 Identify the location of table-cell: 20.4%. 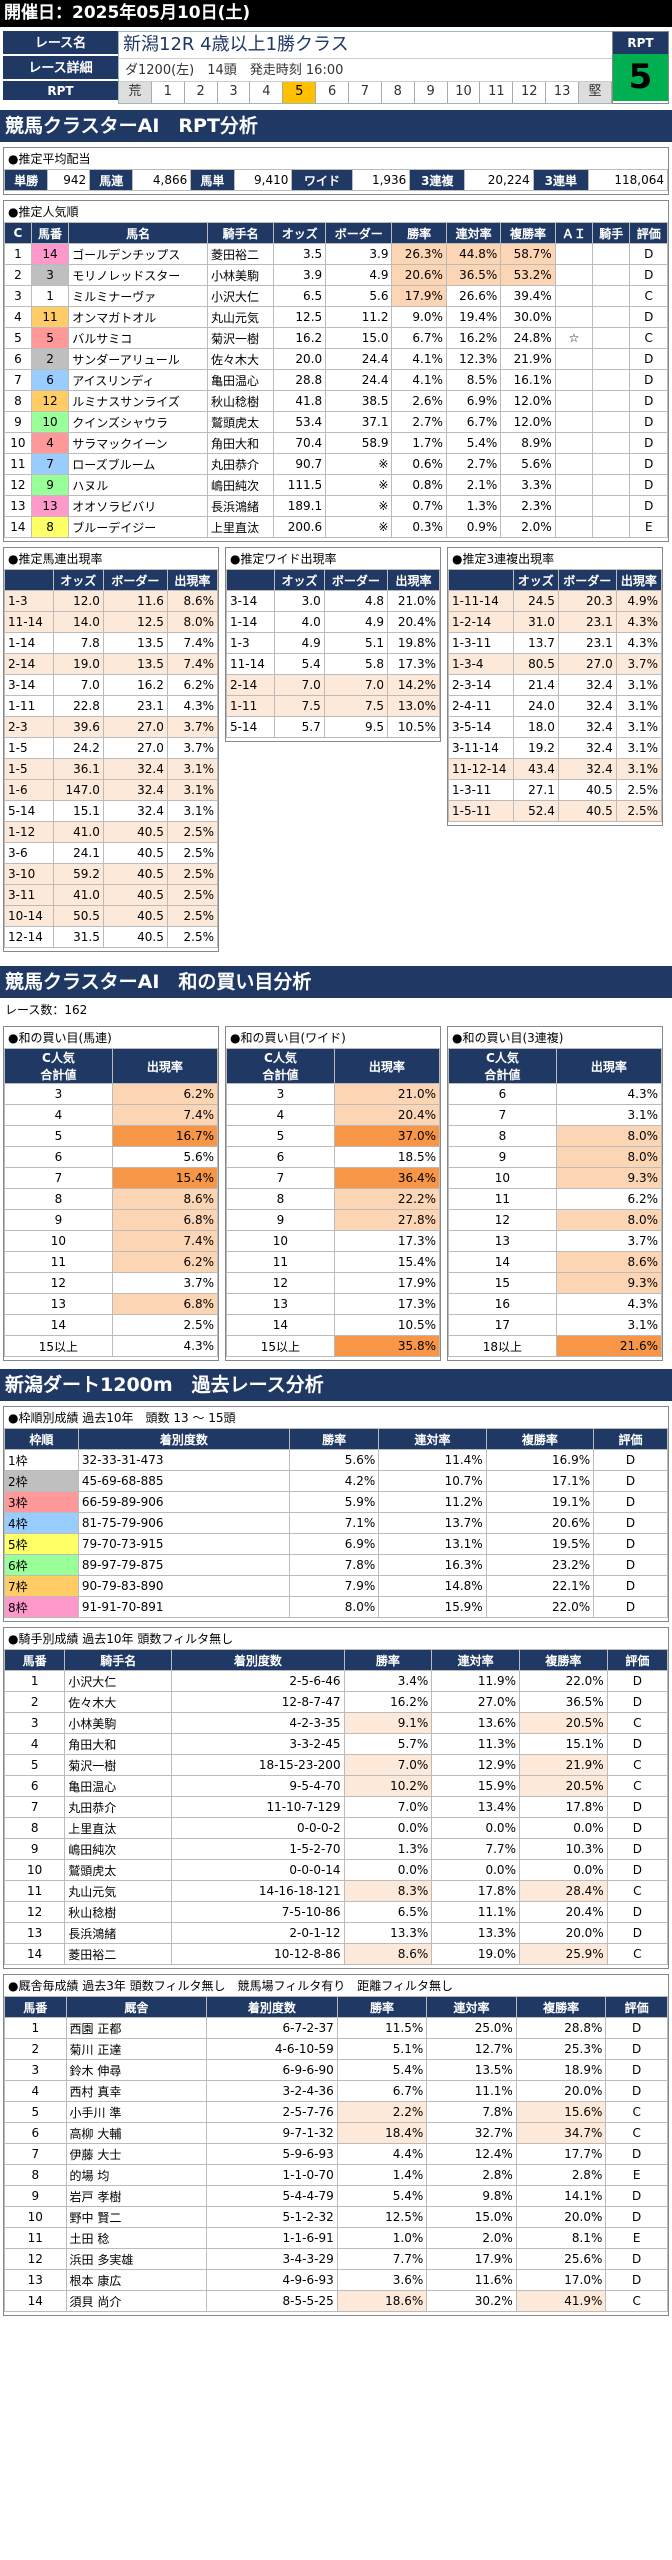
(387, 1115).